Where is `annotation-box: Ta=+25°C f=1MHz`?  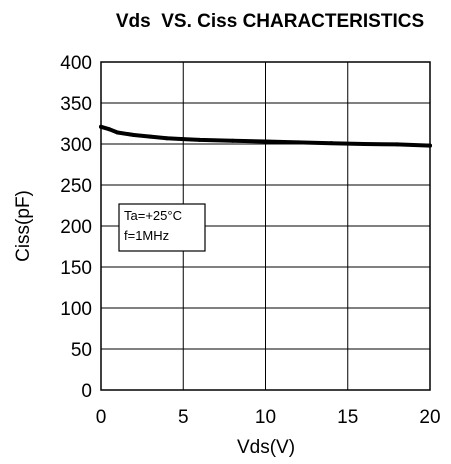
annotation-box: Ta=+25°C f=1MHz is located at coordinates (162, 227).